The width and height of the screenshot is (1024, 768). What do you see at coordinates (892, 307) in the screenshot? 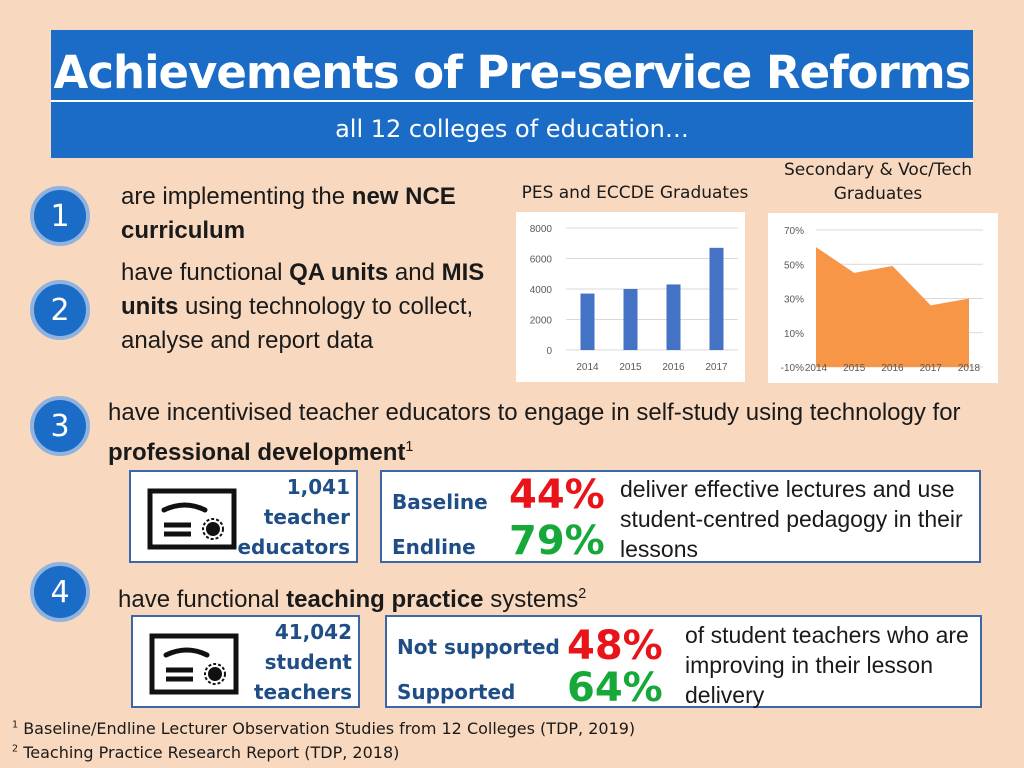
I see `area-series` at bounding box center [892, 307].